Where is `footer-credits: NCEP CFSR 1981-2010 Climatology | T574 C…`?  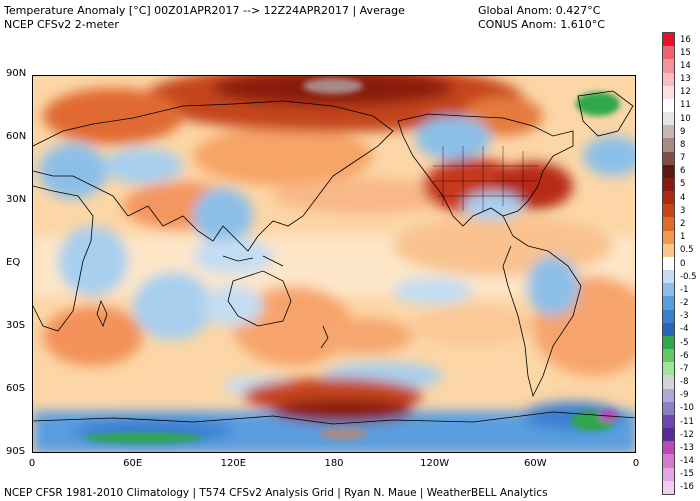 footer-credits: NCEP CFSR 1981-2010 Climatology | T574 C… is located at coordinates (276, 493).